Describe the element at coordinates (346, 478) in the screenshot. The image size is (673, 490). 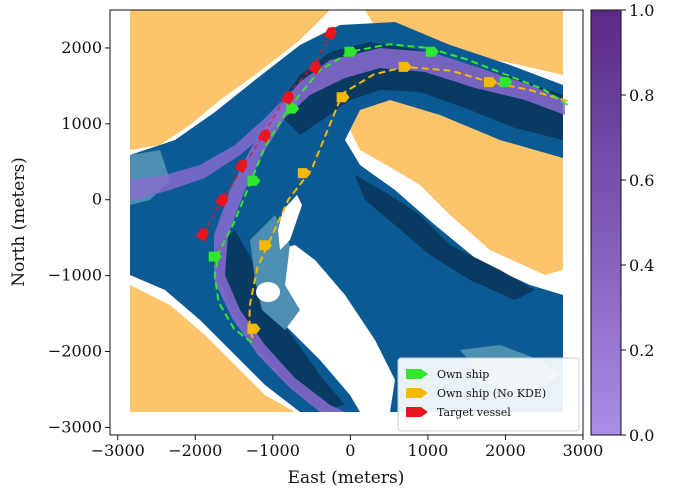
I see `x-axis-label: East (meters)` at that location.